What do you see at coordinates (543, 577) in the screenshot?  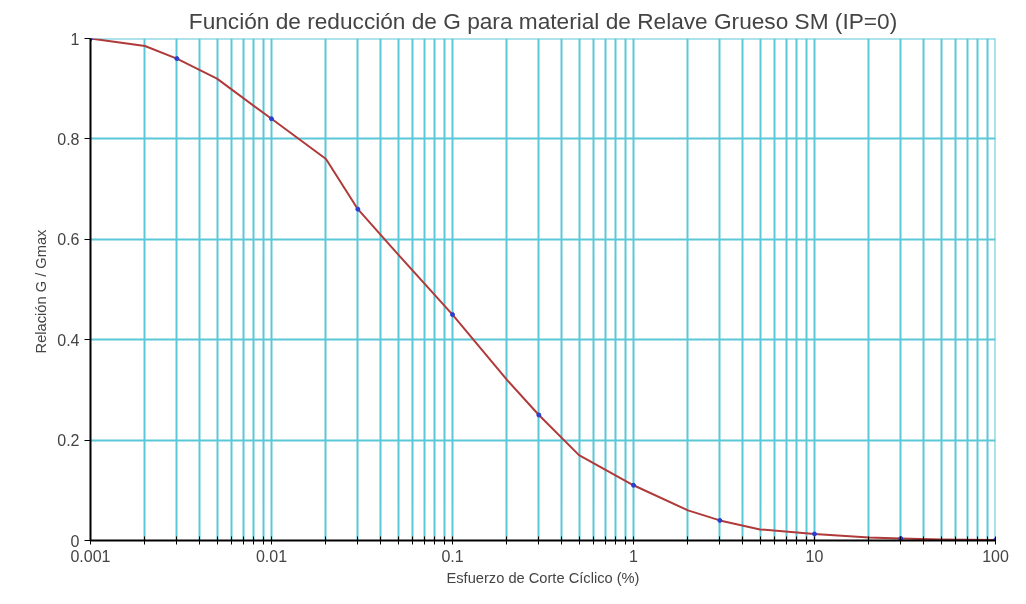 I see `x-axis-title: Esfuerzo de Corte Cíclico (%)` at bounding box center [543, 577].